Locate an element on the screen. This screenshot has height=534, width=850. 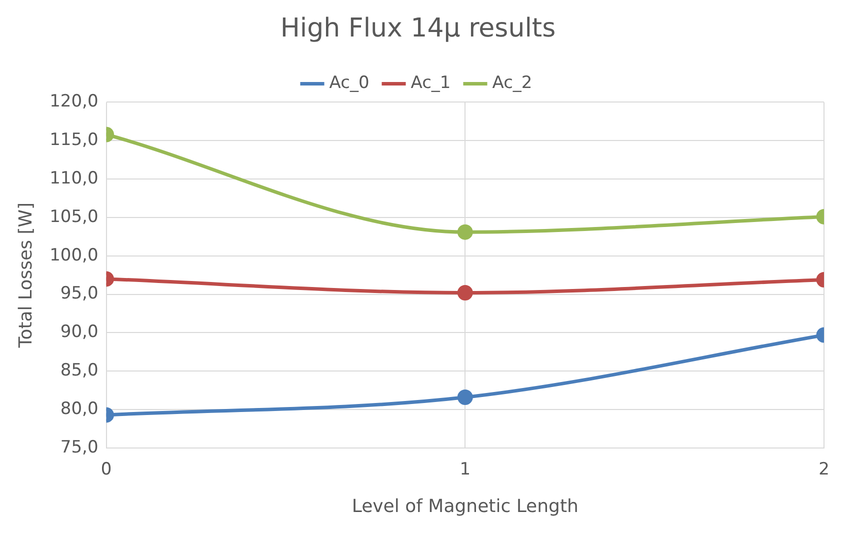
y-tick-label: 90,0 is located at coordinates (79, 332).